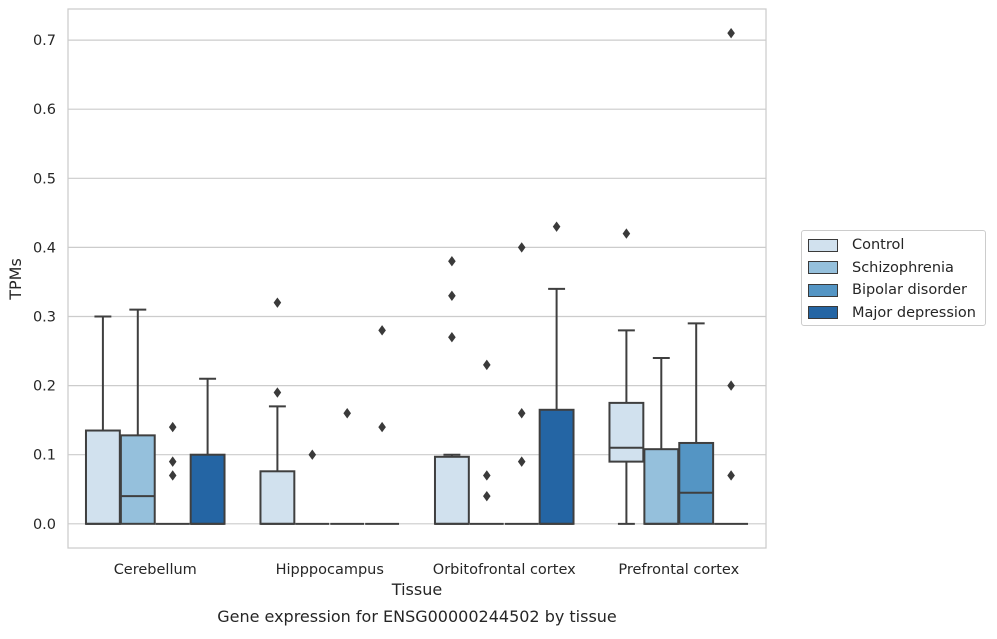 This screenshot has height=639, width=997. What do you see at coordinates (914, 312) in the screenshot?
I see `legend-label: Major depression` at bounding box center [914, 312].